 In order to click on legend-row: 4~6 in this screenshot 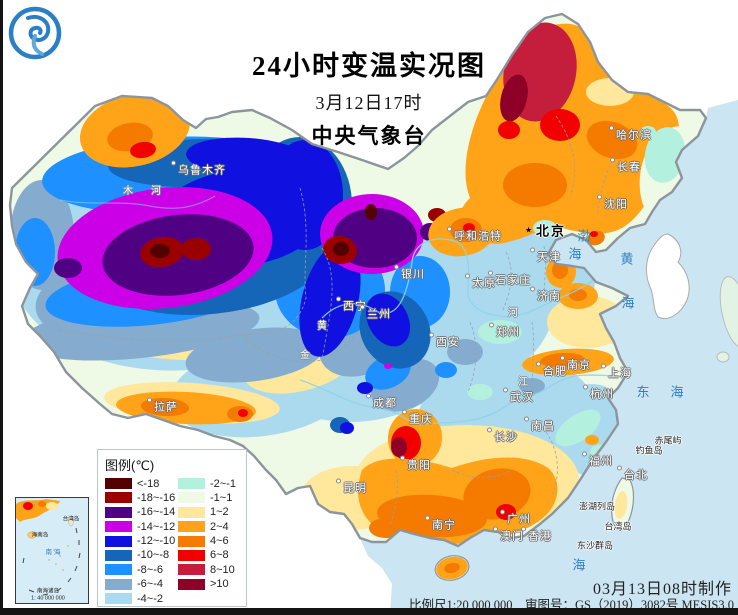, I will do `click(211, 541)`.